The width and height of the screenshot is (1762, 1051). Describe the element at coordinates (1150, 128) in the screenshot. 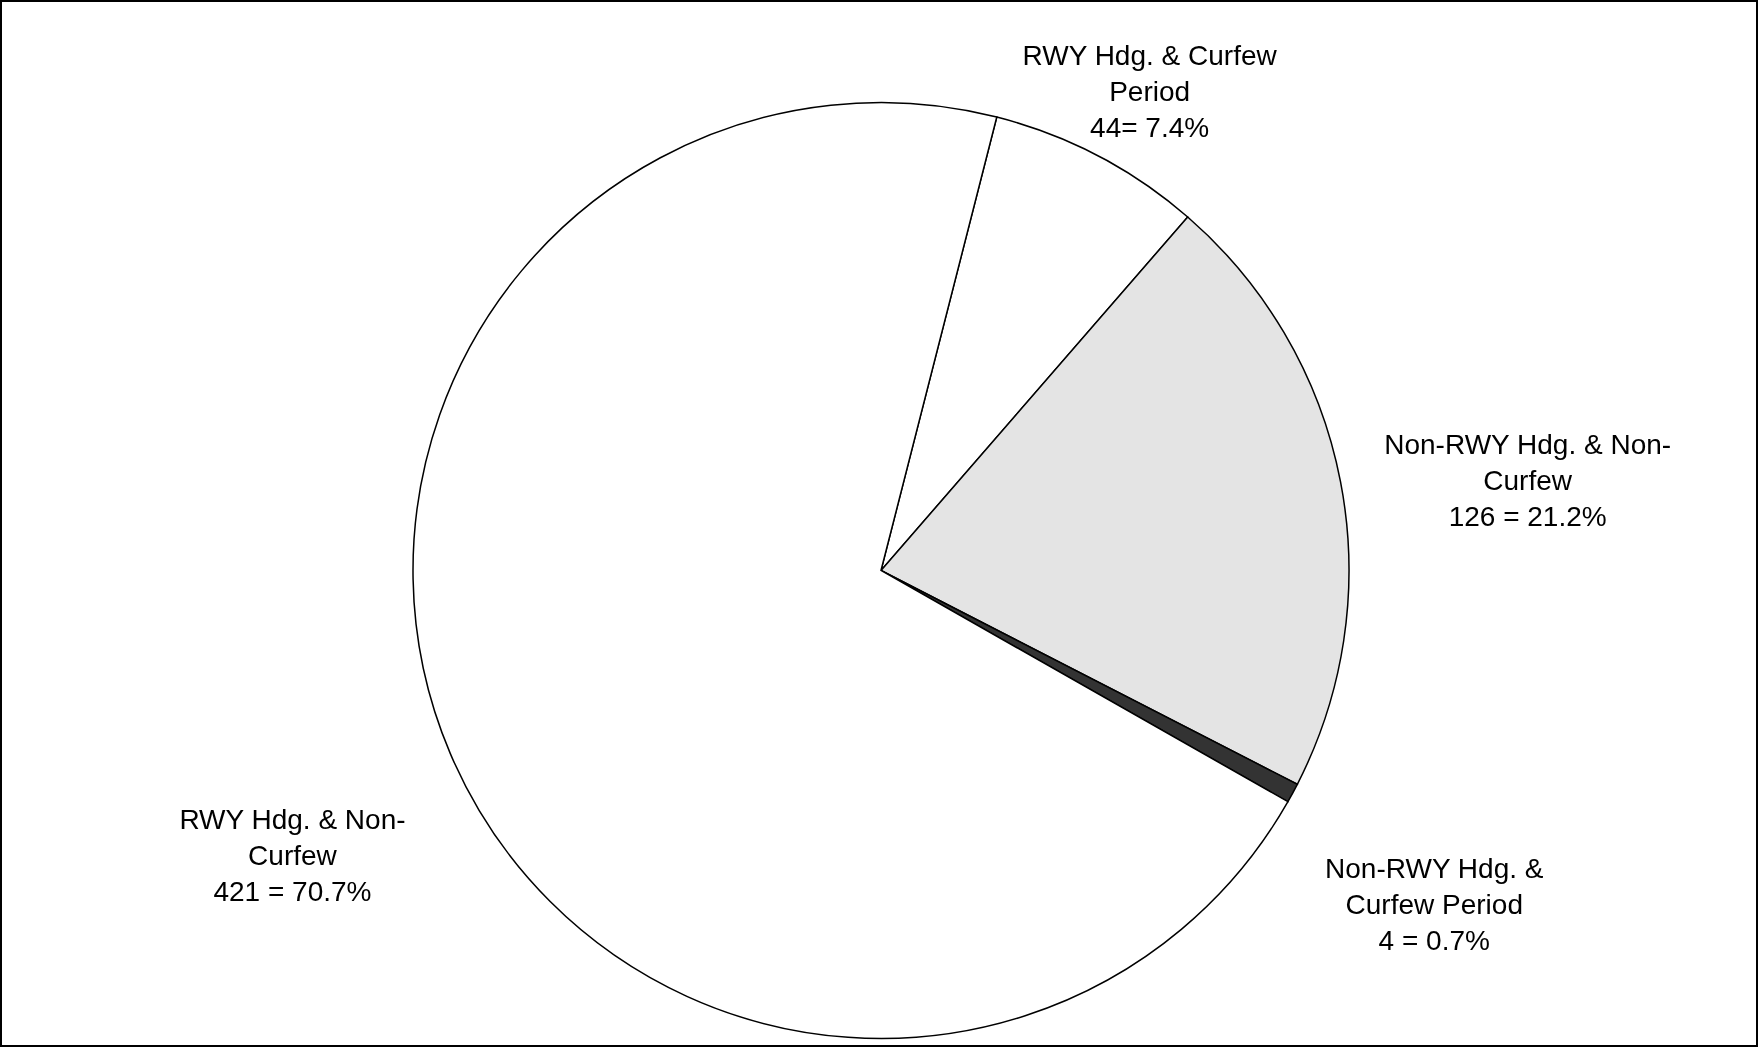

I see `data-label: 44= 7.4%` at that location.